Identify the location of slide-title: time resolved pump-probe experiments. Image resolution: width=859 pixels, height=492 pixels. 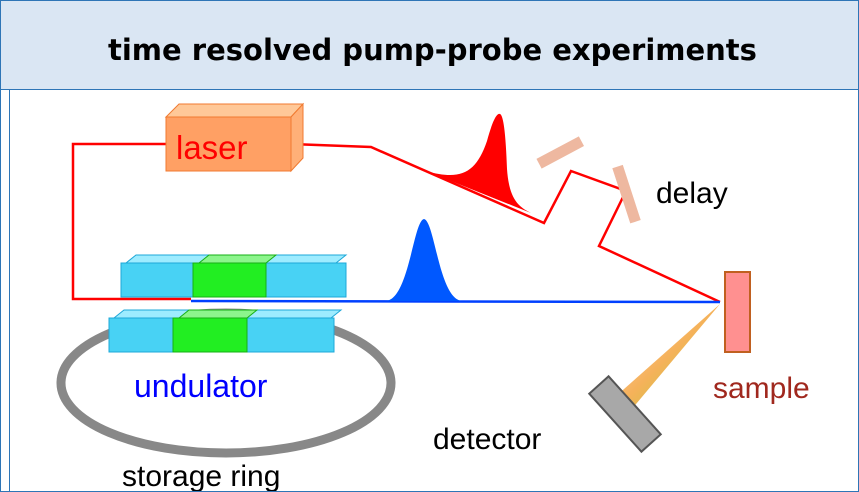
(432, 50).